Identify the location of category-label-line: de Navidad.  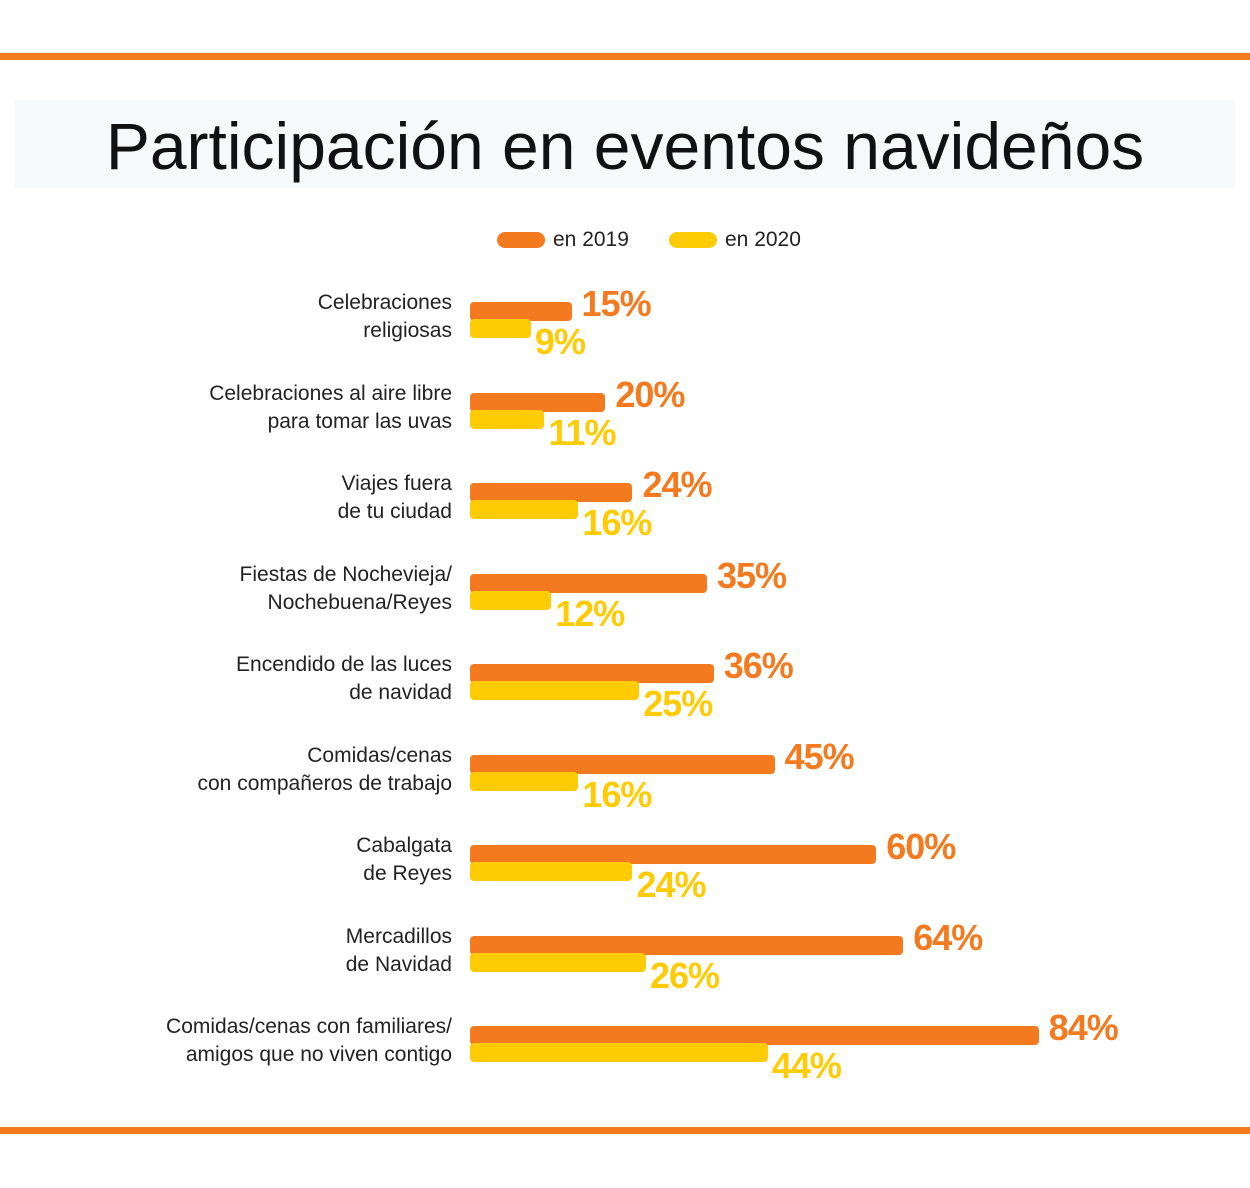
(398, 964).